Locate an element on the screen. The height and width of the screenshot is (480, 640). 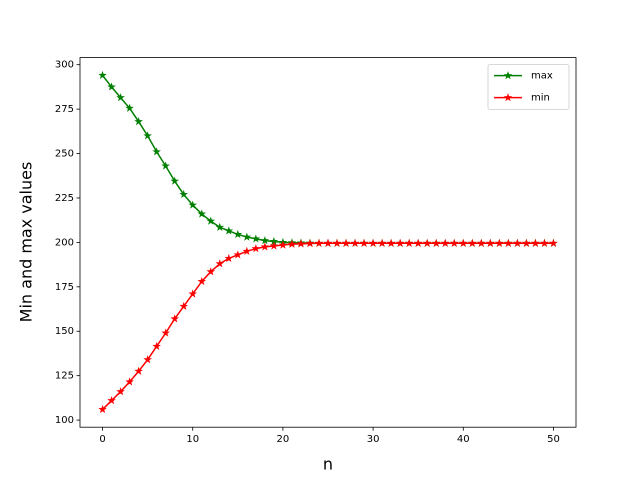
legend-label: max is located at coordinates (542, 76).